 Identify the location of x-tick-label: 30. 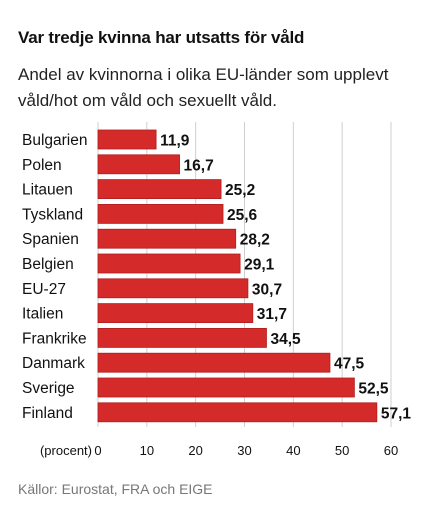
(244, 450).